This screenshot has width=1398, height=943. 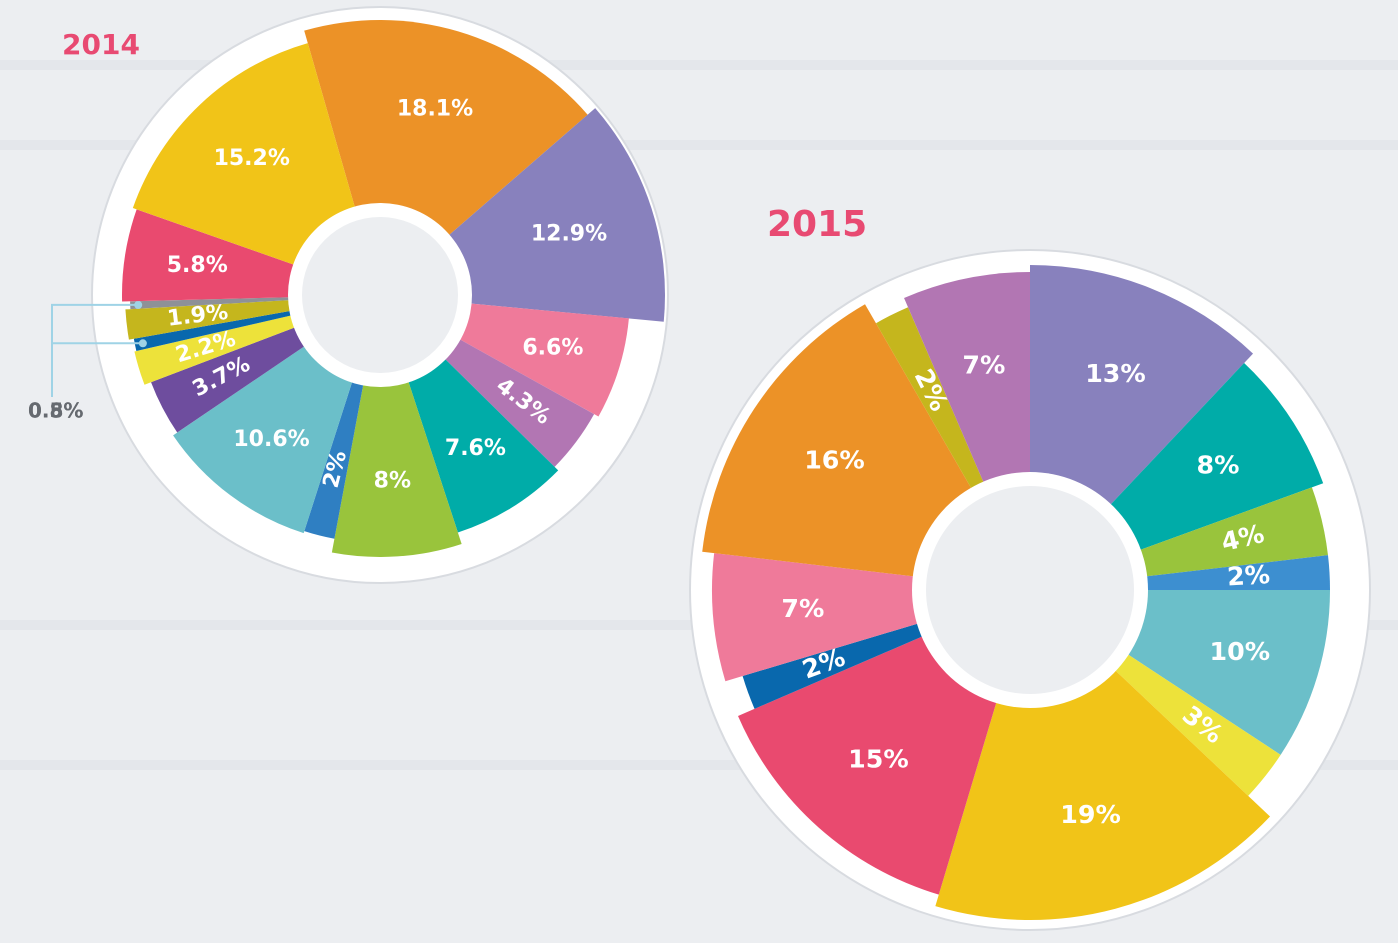 What do you see at coordinates (834, 459) in the screenshot?
I see `slice-label: 16%` at bounding box center [834, 459].